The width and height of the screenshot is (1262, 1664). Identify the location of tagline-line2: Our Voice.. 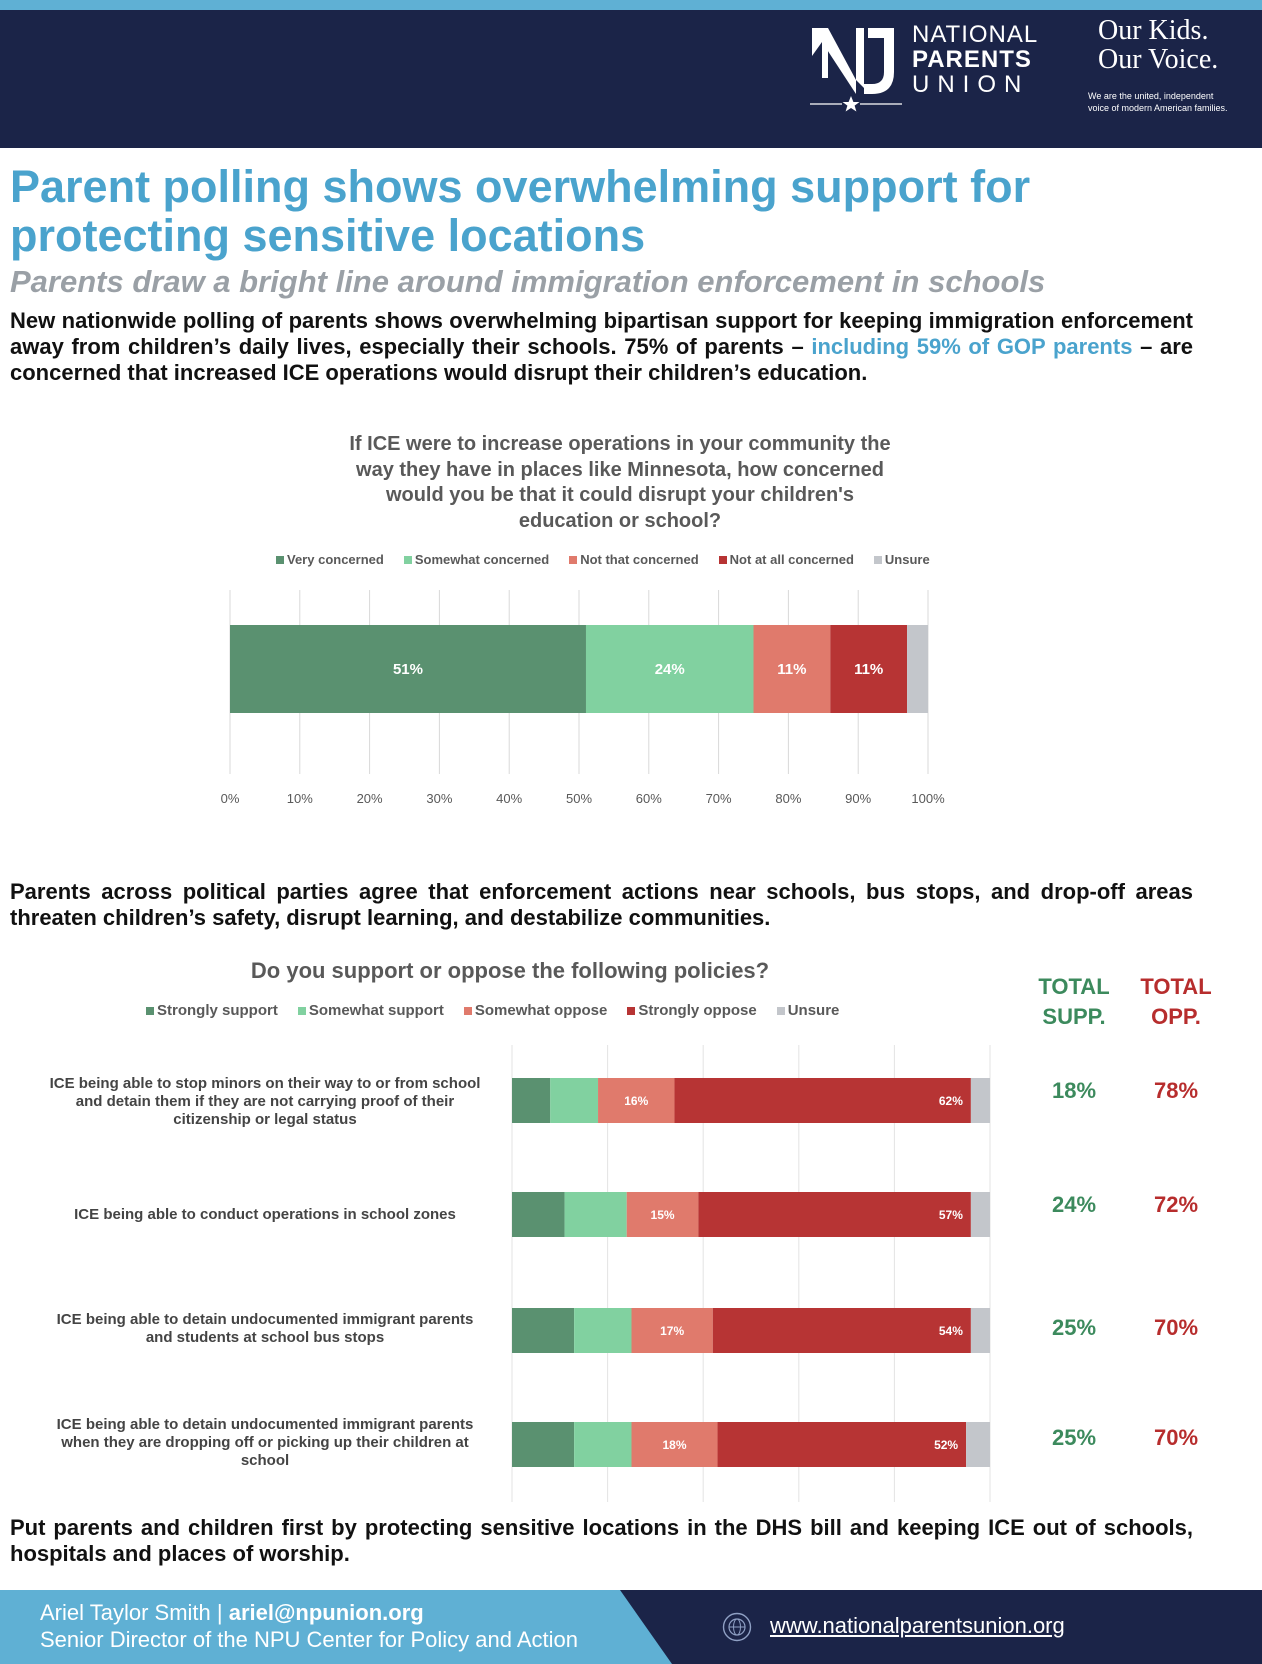
(1158, 60).